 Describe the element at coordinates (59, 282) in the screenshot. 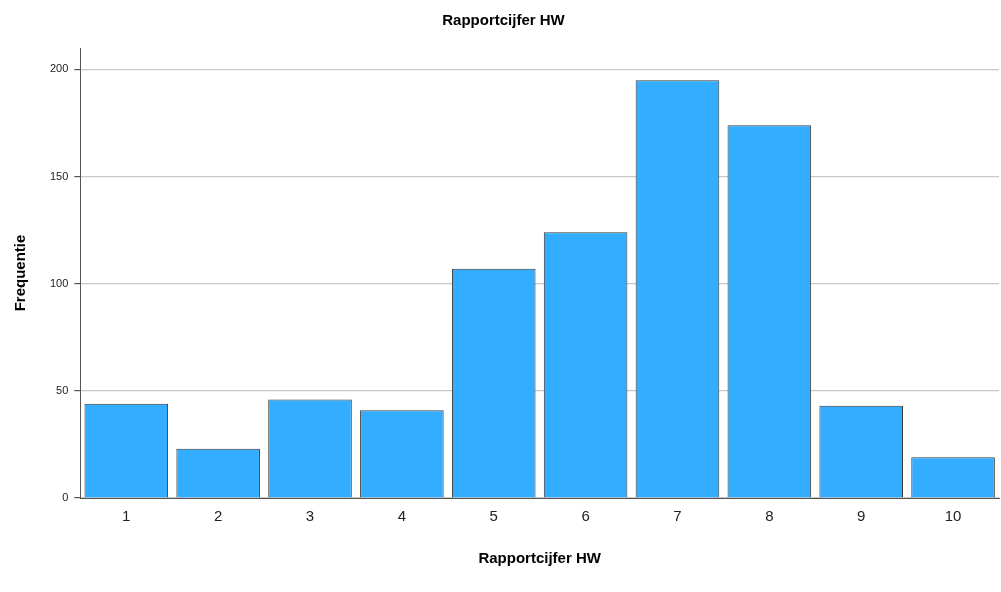

I see `y-tick-label: 100` at that location.